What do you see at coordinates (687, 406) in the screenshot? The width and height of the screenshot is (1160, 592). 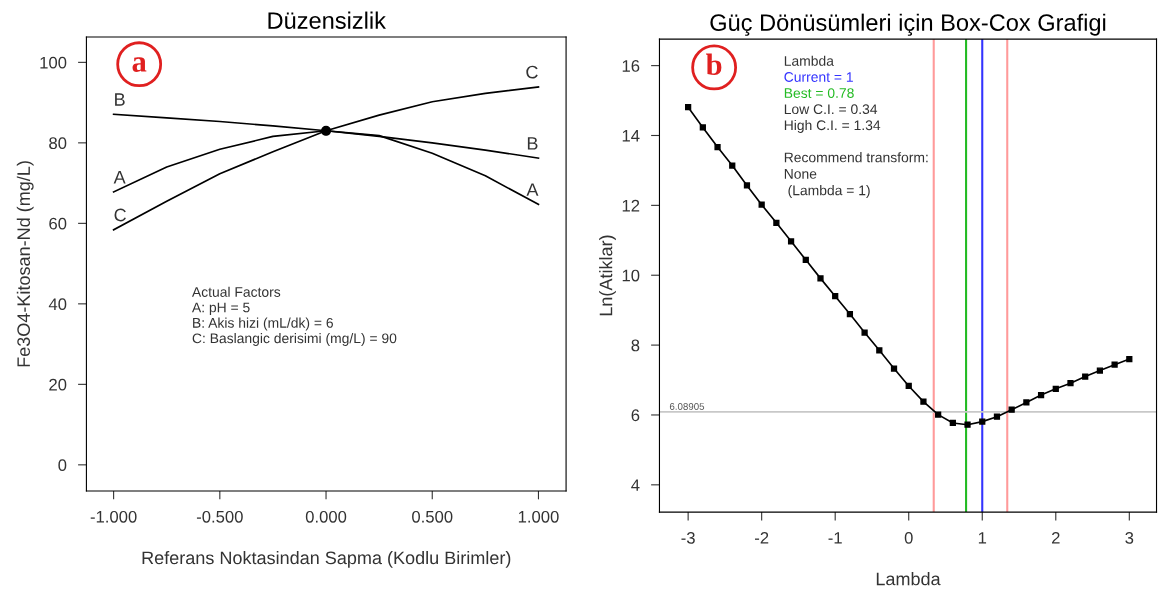 I see `ref-line-label: 6.08905` at bounding box center [687, 406].